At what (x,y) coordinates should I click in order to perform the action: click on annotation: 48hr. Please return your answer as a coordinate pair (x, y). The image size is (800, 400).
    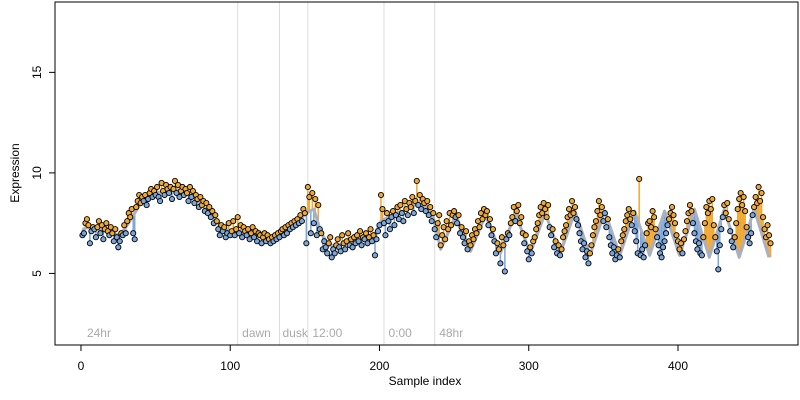
    Looking at the image, I should click on (451, 333).